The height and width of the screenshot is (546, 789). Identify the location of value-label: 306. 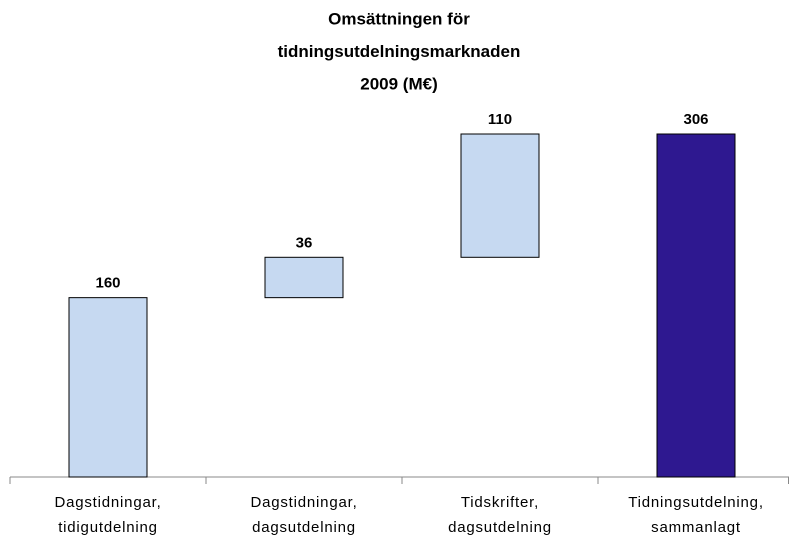
(695, 119).